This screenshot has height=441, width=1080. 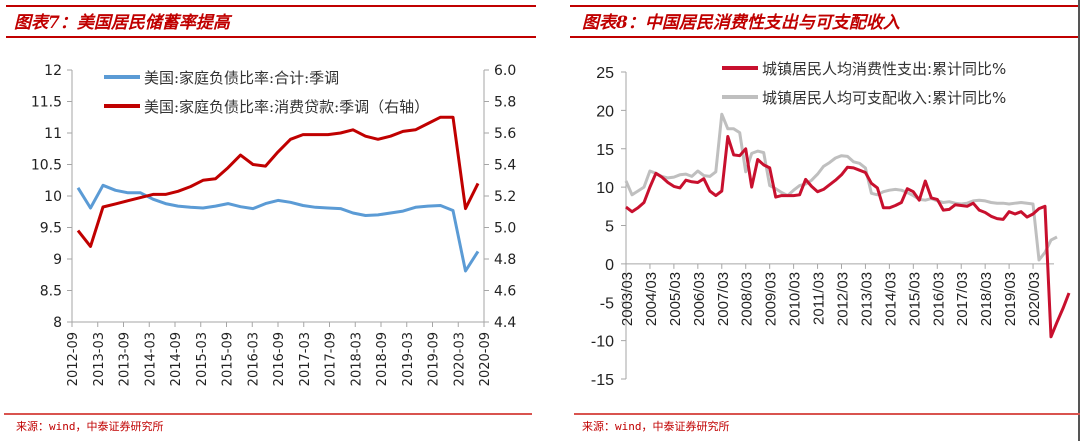 What do you see at coordinates (771, 299) in the screenshot?
I see `x-tick-label: 2009/03` at bounding box center [771, 299].